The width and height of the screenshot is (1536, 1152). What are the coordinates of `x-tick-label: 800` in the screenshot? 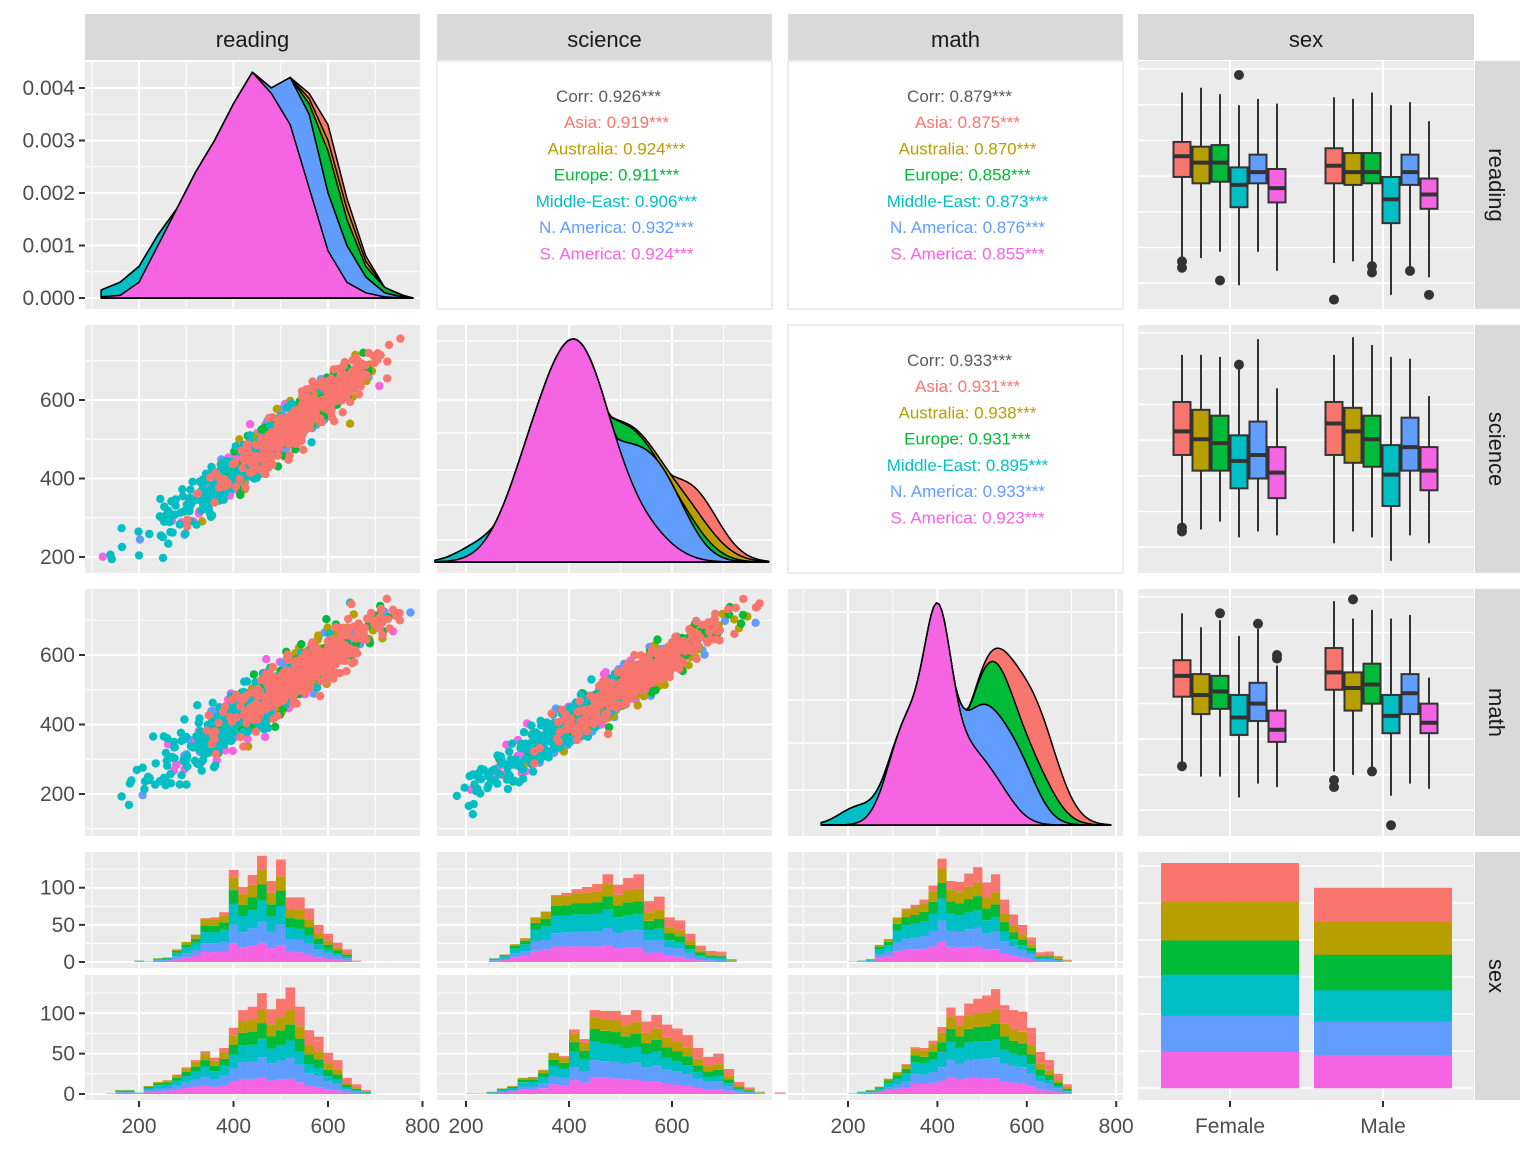 It's located at (422, 1126).